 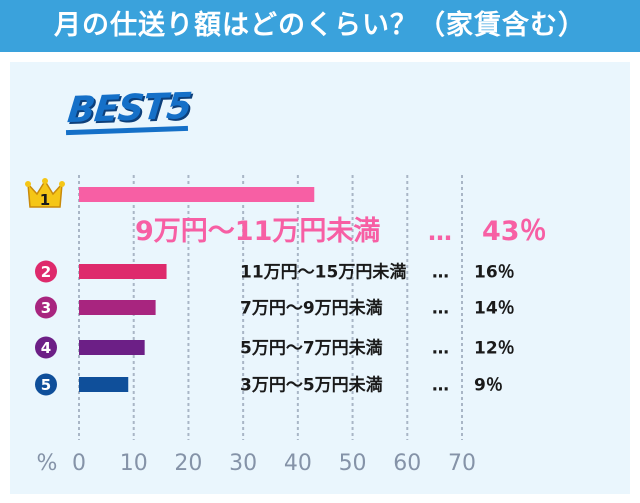 What do you see at coordinates (298, 463) in the screenshot?
I see `x-tick-label: 40` at bounding box center [298, 463].